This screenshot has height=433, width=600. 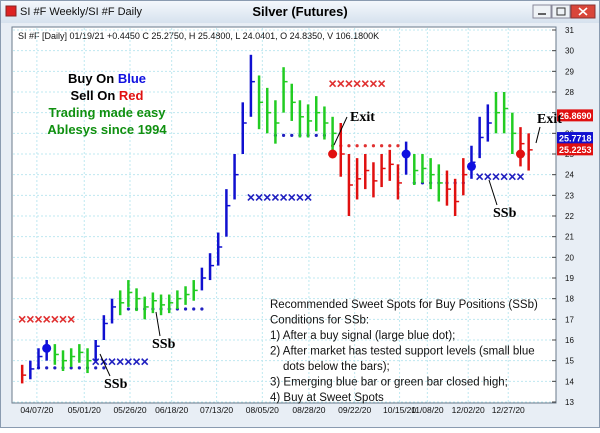 I want to click on y-tick-label: 14, so click(x=569, y=381).